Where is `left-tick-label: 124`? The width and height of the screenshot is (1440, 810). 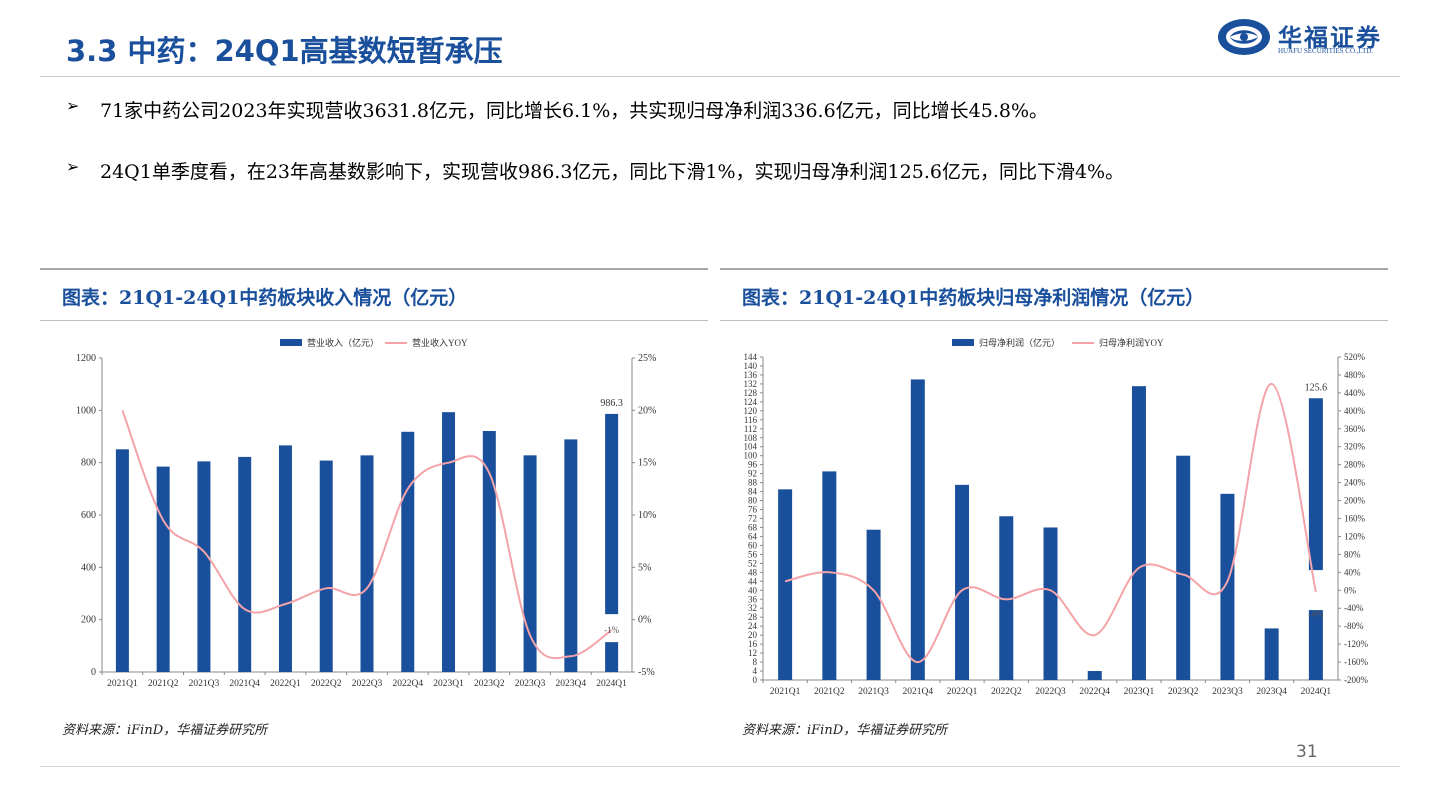 left-tick-label: 124 is located at coordinates (751, 402).